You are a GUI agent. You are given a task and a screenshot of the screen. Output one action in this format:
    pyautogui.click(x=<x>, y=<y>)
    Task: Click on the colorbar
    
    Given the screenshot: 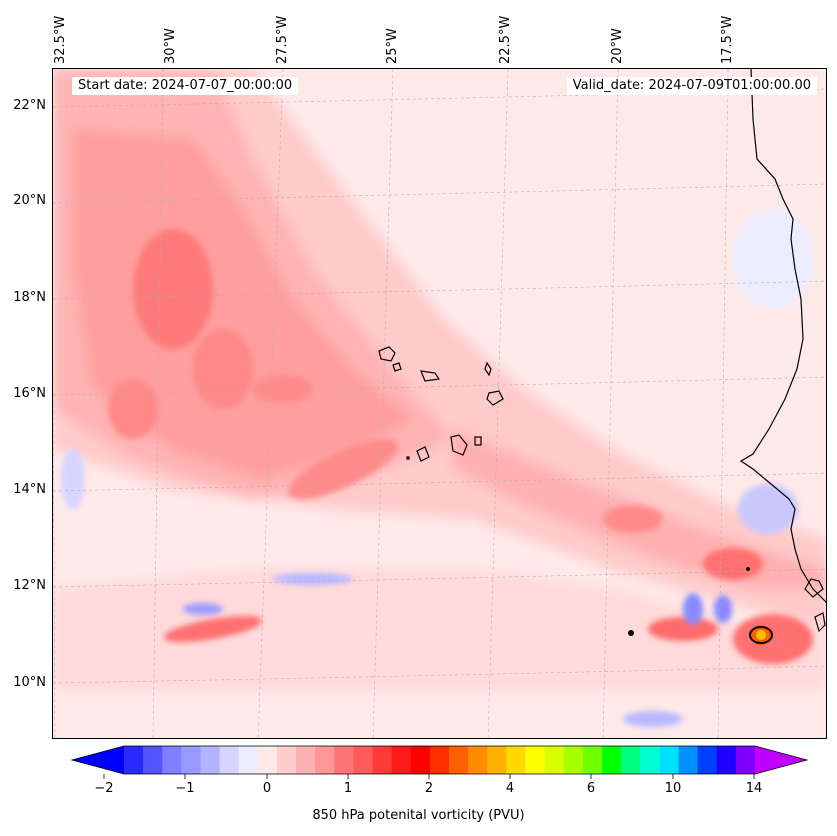 What is the action you would take?
    pyautogui.click(x=439, y=762)
    